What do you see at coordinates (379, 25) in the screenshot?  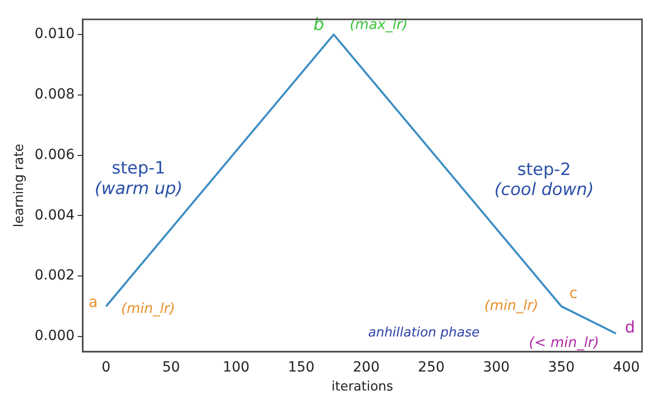 I see `annotation: (max_lr)` at bounding box center [379, 25].